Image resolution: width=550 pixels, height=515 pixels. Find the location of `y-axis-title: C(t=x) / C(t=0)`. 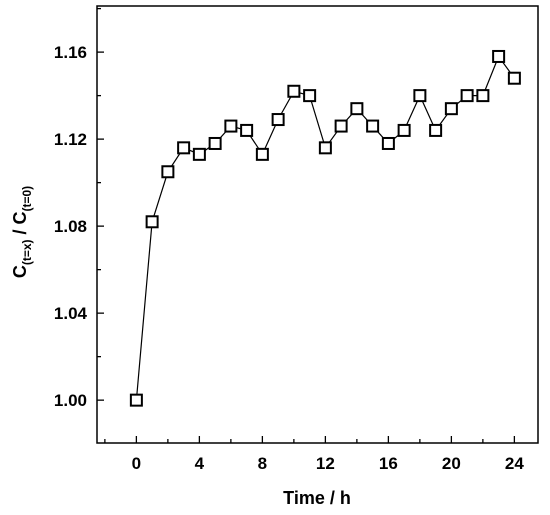

y-axis-title: C(t=x) / C(t=0) is located at coordinates (22, 232).